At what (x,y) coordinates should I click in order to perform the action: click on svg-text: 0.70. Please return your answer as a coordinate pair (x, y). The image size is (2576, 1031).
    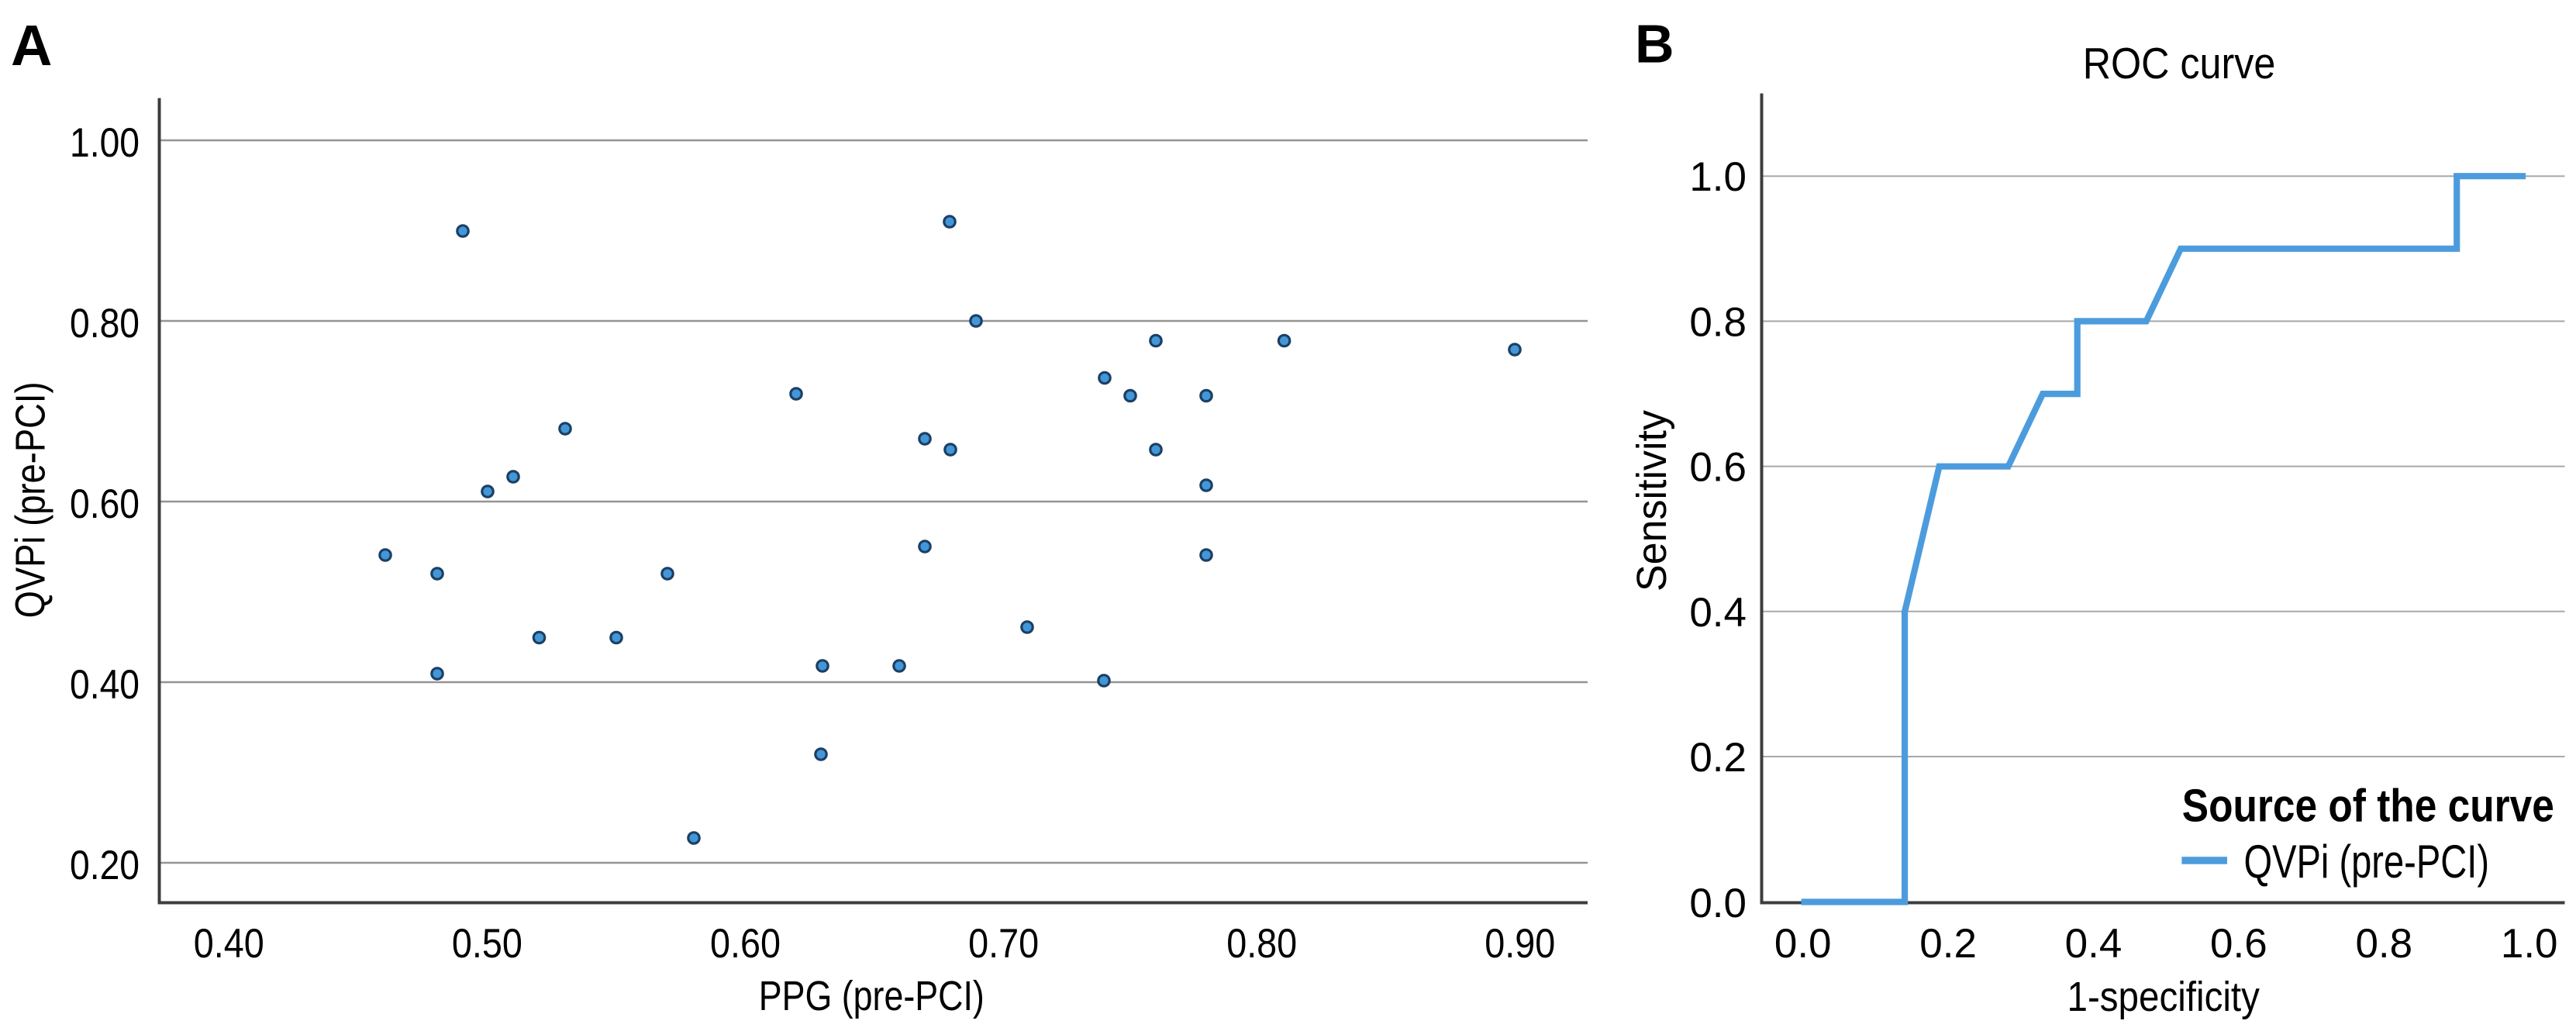
    Looking at the image, I should click on (1003, 944).